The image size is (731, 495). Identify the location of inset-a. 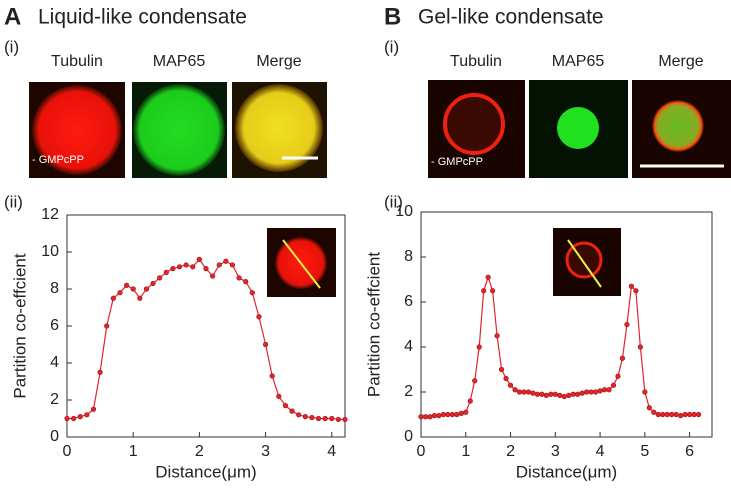
(301, 262).